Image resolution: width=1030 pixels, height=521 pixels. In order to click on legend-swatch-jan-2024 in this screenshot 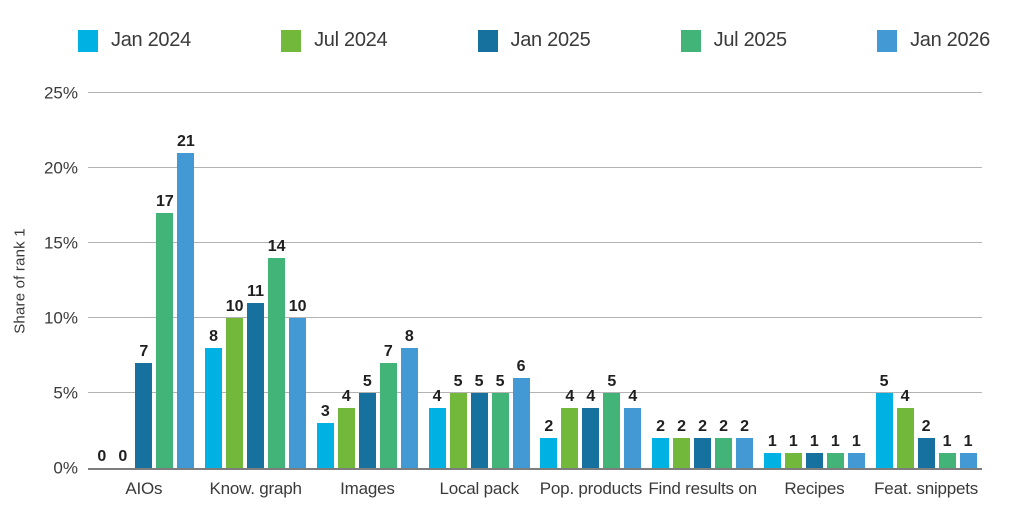, I will do `click(88, 40)`.